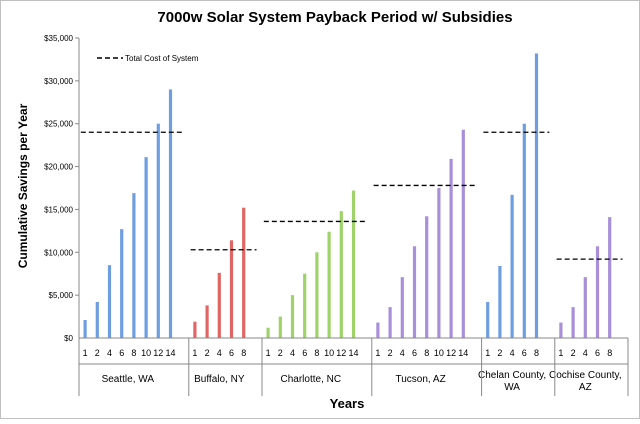 This screenshot has height=424, width=640. I want to click on y-tick-label: $0, so click(68, 338).